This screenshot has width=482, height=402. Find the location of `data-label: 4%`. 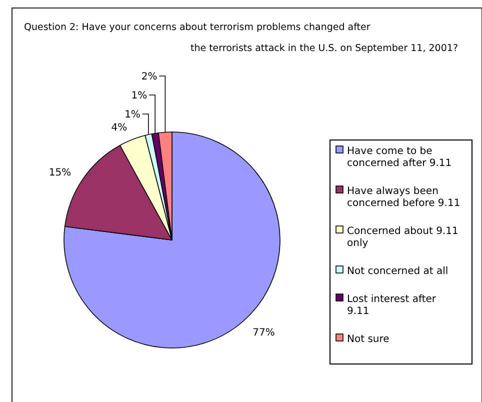

data-label: 4% is located at coordinates (119, 128).